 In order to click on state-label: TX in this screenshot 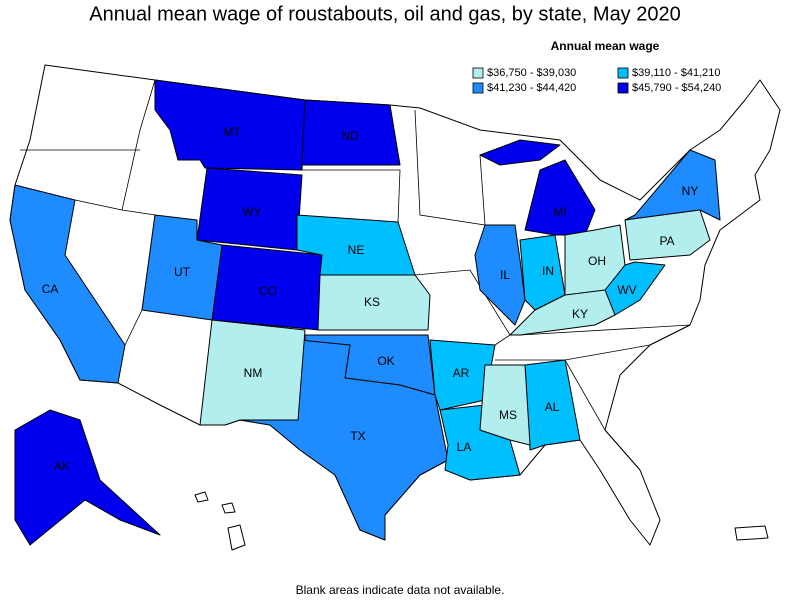, I will do `click(357, 436)`.